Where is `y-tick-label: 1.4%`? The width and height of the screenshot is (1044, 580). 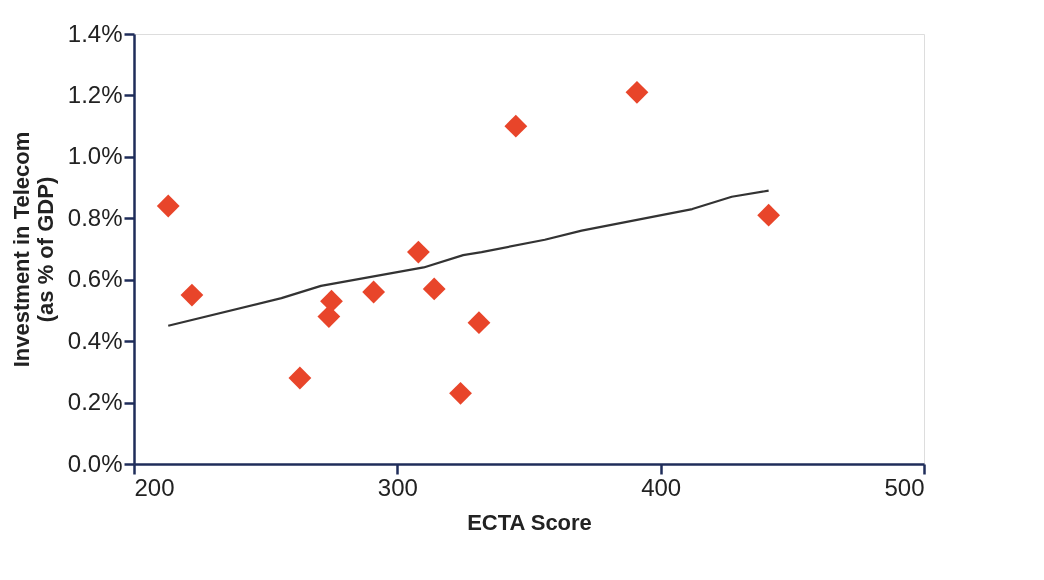 y-tick-label: 1.4% is located at coordinates (95, 33).